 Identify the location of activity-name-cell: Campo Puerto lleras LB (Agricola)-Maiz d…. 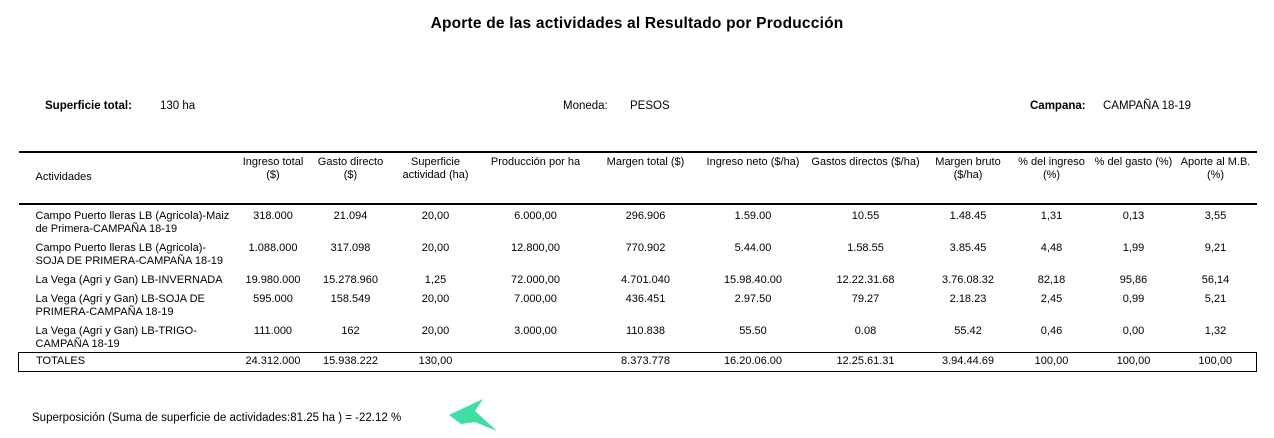
(132, 222).